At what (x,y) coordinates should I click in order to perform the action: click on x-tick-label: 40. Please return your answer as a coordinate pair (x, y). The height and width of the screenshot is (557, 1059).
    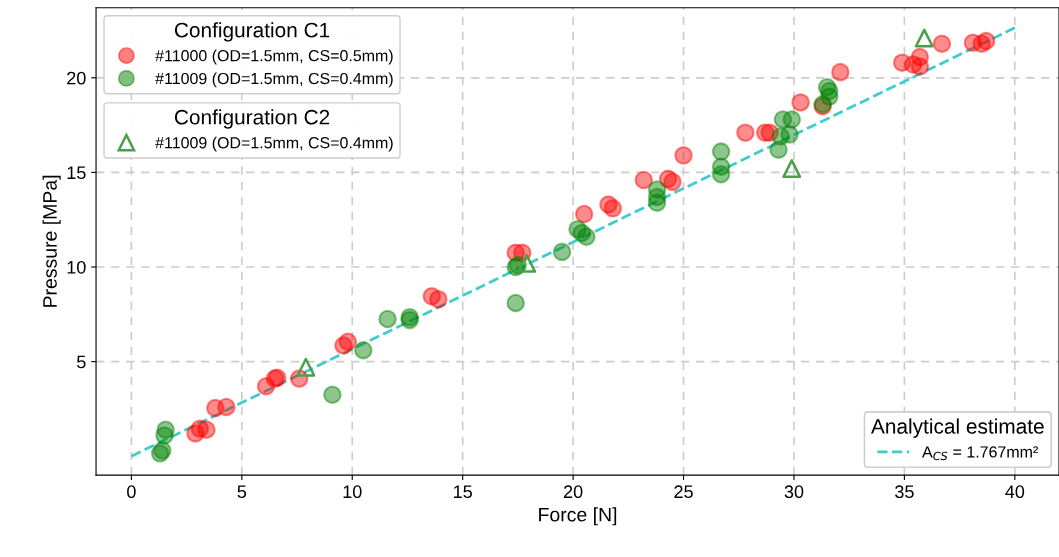
    Looking at the image, I should click on (1015, 492).